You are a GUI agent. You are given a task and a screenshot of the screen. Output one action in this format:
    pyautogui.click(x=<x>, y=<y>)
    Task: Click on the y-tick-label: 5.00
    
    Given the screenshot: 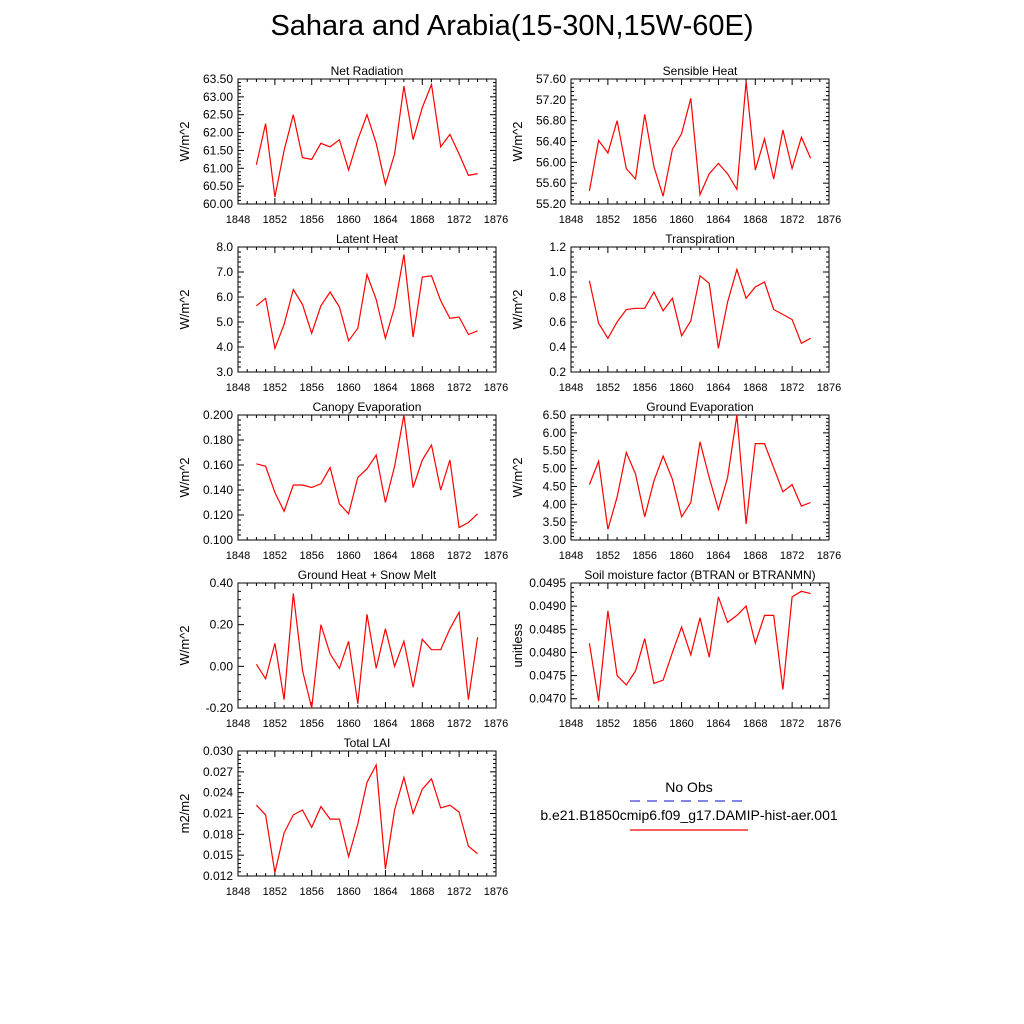 What is the action you would take?
    pyautogui.click(x=555, y=469)
    